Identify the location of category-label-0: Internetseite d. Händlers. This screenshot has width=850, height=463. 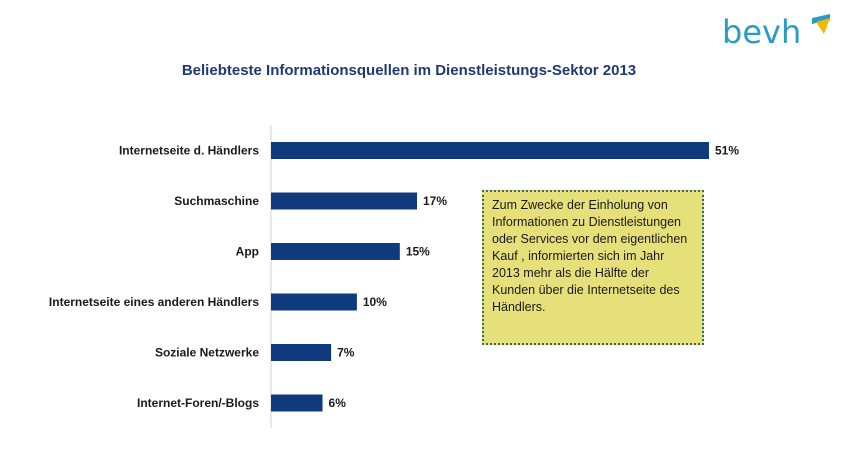
(189, 151).